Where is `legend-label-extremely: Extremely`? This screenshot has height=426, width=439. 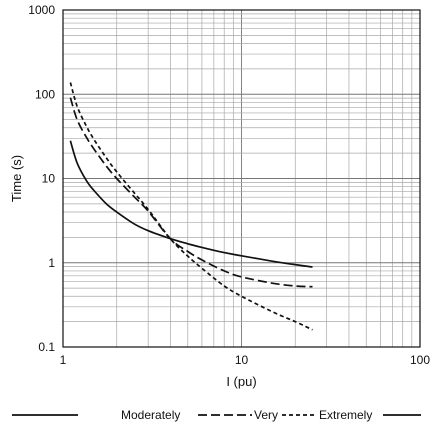
legend-label-extremely: Extremely is located at coordinates (345, 415).